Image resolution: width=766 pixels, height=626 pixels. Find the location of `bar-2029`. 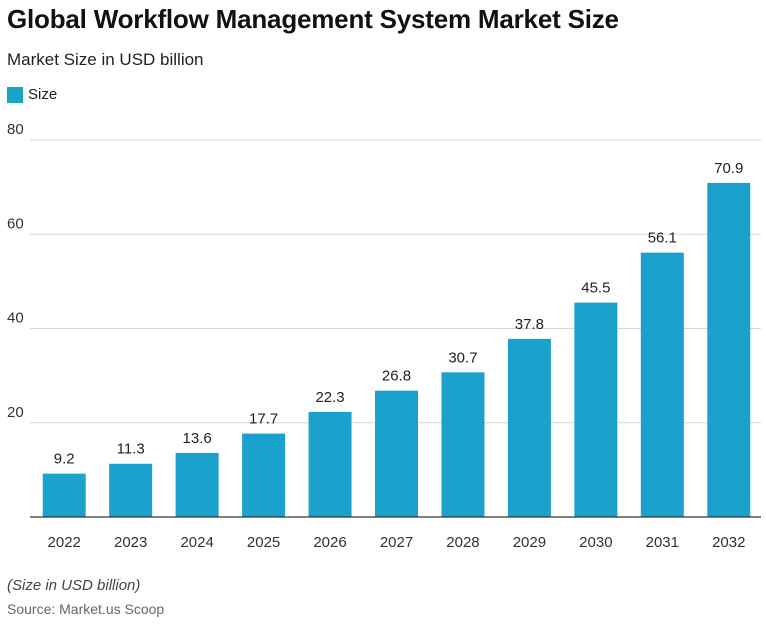

bar-2029 is located at coordinates (529, 427).